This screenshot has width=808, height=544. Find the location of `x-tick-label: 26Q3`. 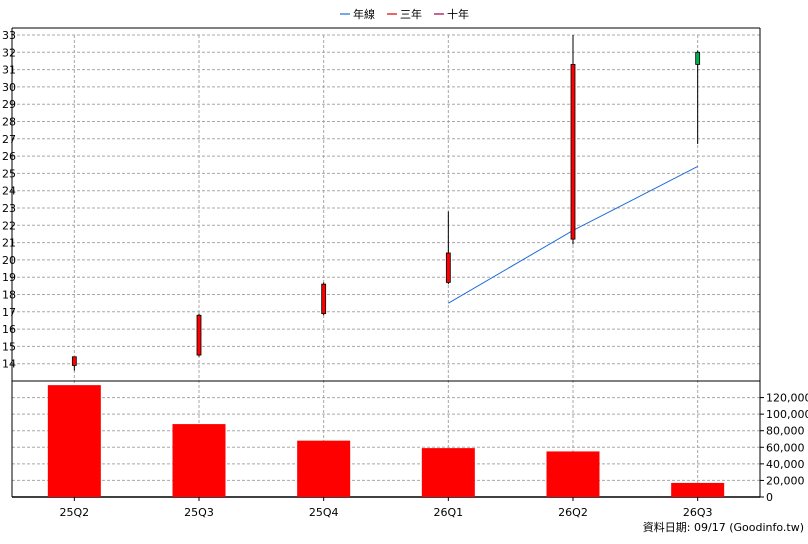

x-tick-label: 26Q3 is located at coordinates (698, 512).